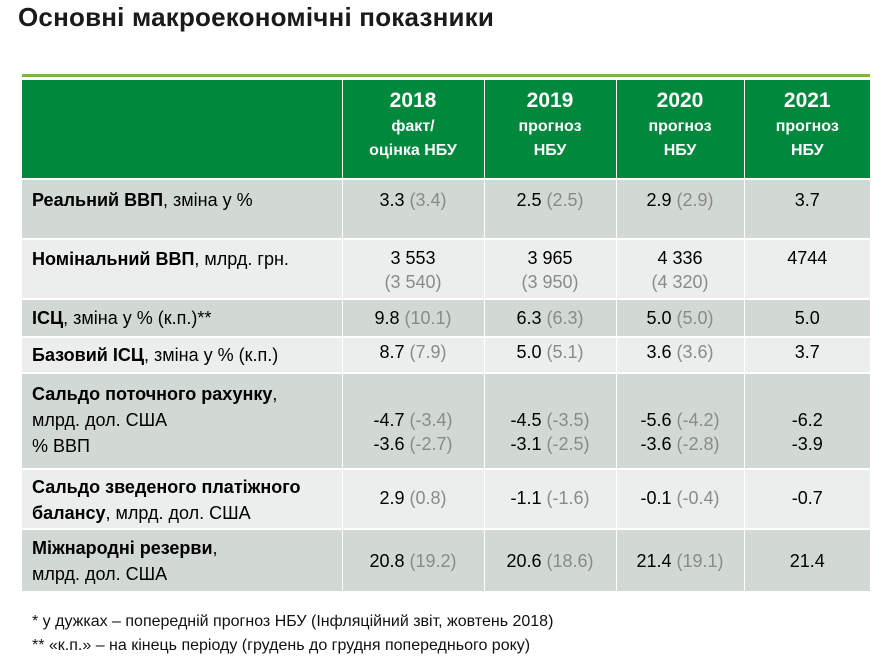 This screenshot has width=890, height=663. Describe the element at coordinates (568, 420) in the screenshot. I see `prev-forecast: (-3.5)` at that location.